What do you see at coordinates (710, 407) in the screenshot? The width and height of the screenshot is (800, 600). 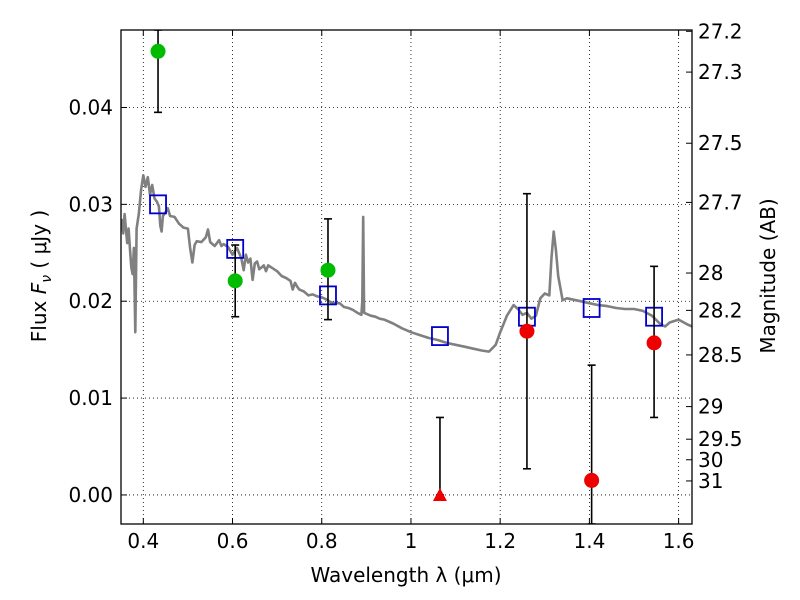 I see `magnitude-tick-label: 29` at bounding box center [710, 407].